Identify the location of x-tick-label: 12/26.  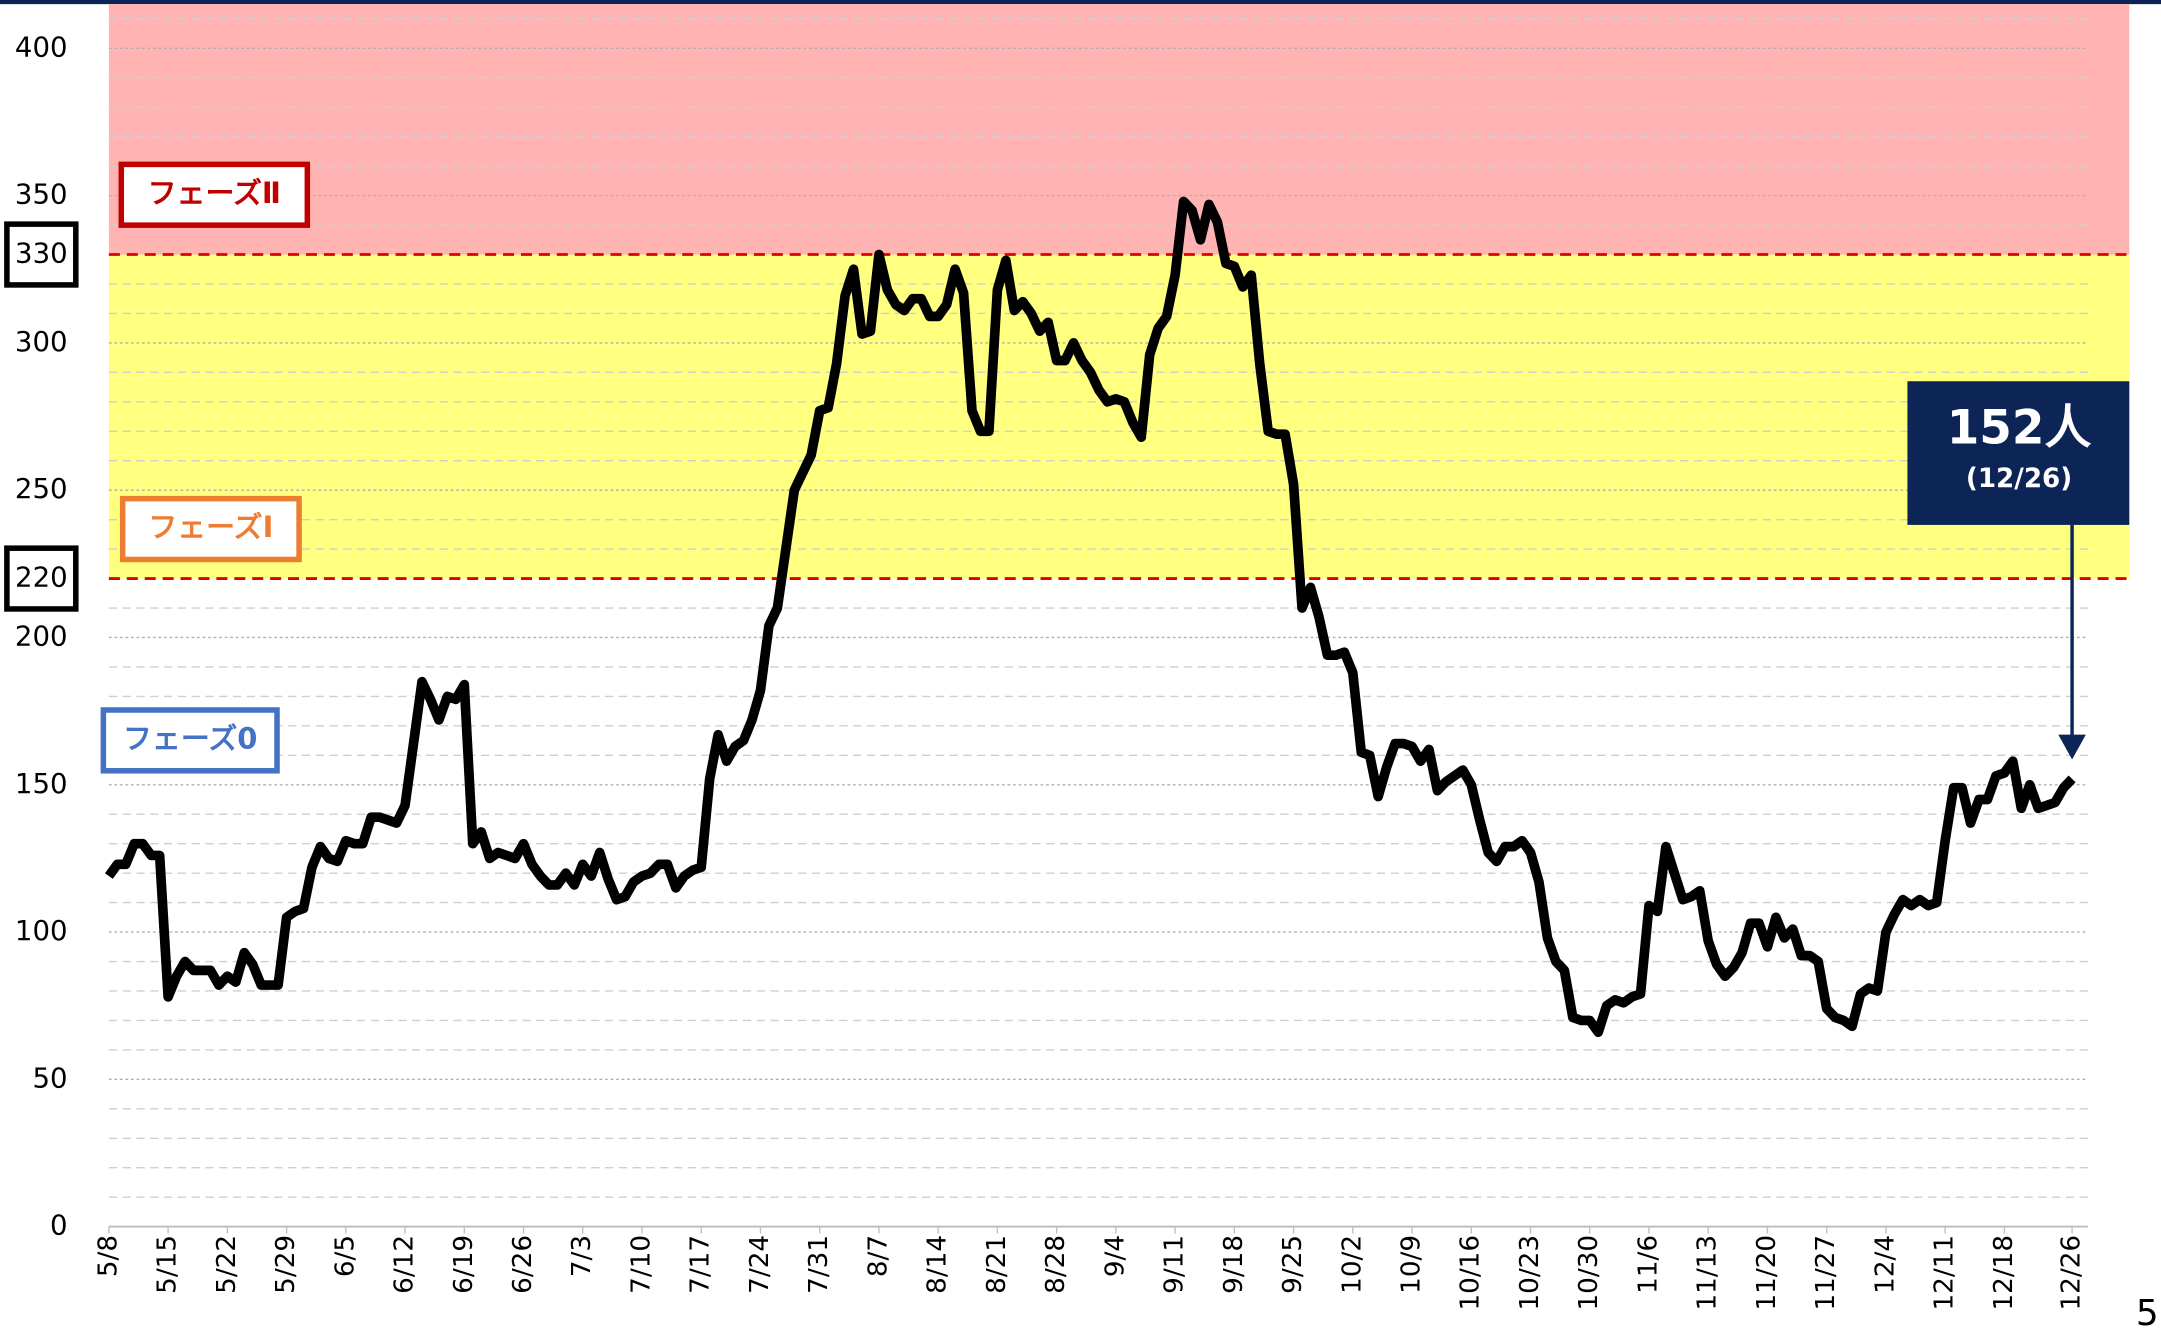
(2072, 1273).